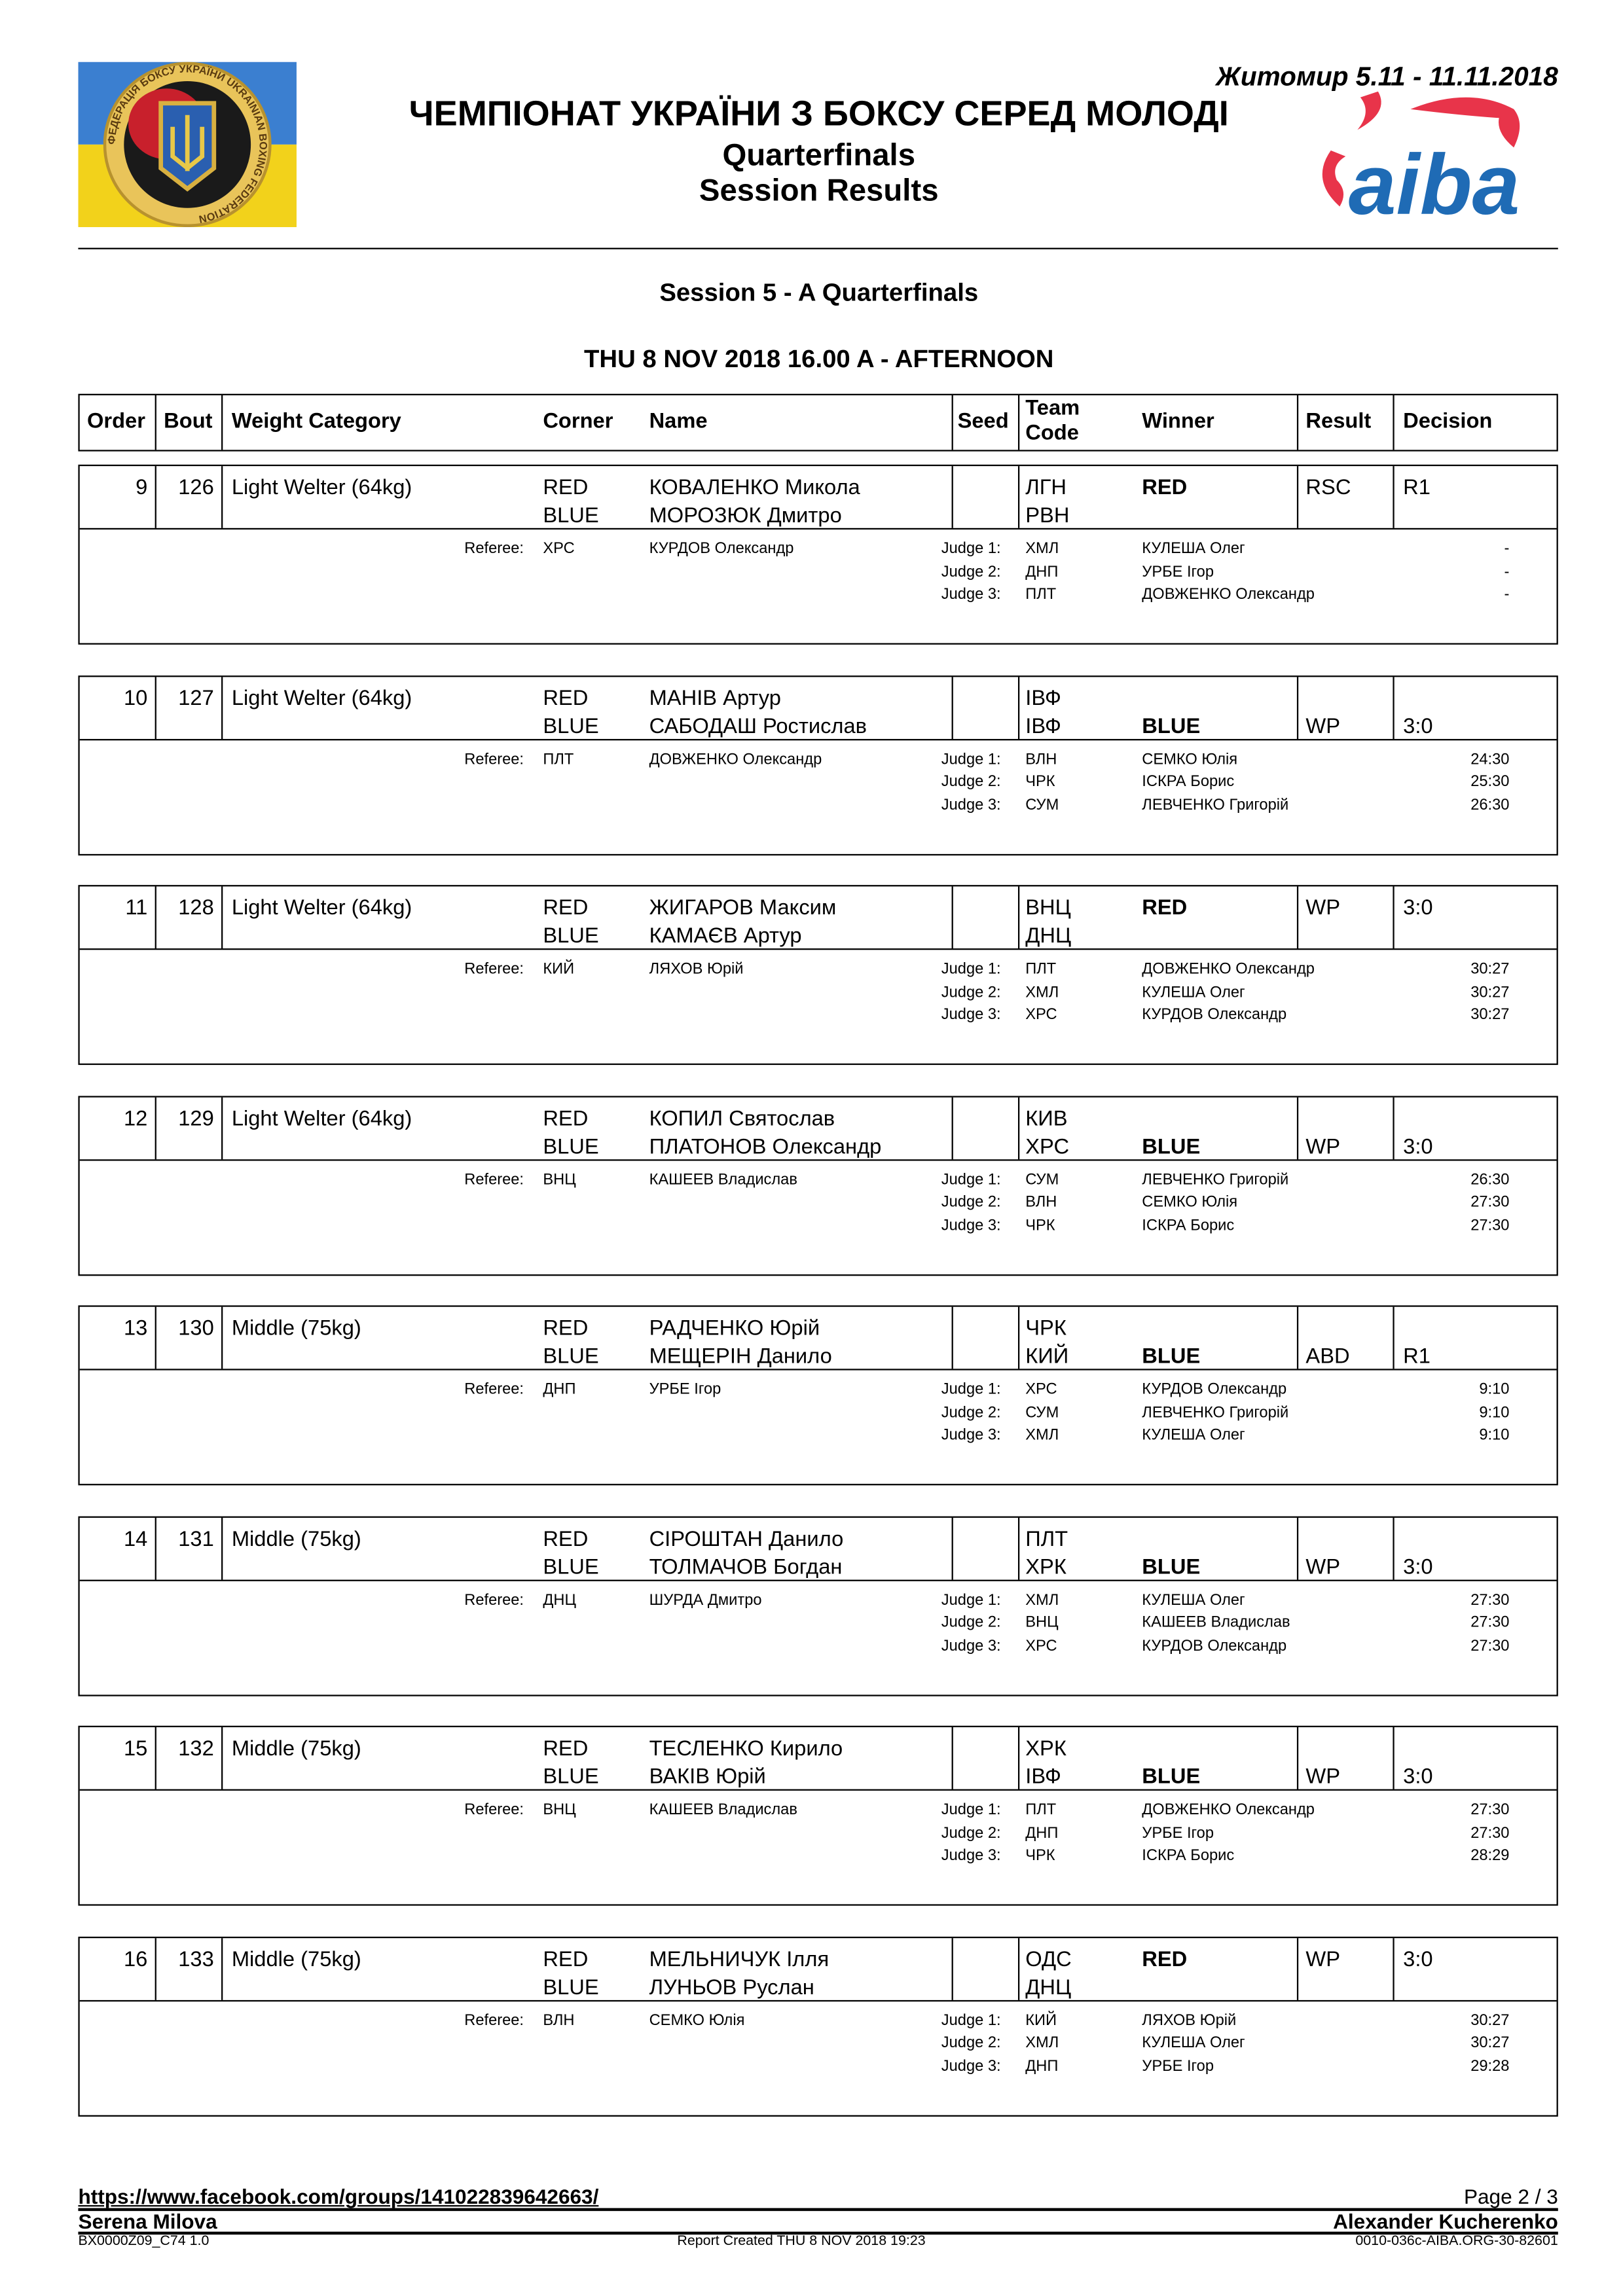 Image resolution: width=1623 pixels, height=2296 pixels. What do you see at coordinates (1047, 516) in the screenshot?
I see `blue-team-code: РВН` at bounding box center [1047, 516].